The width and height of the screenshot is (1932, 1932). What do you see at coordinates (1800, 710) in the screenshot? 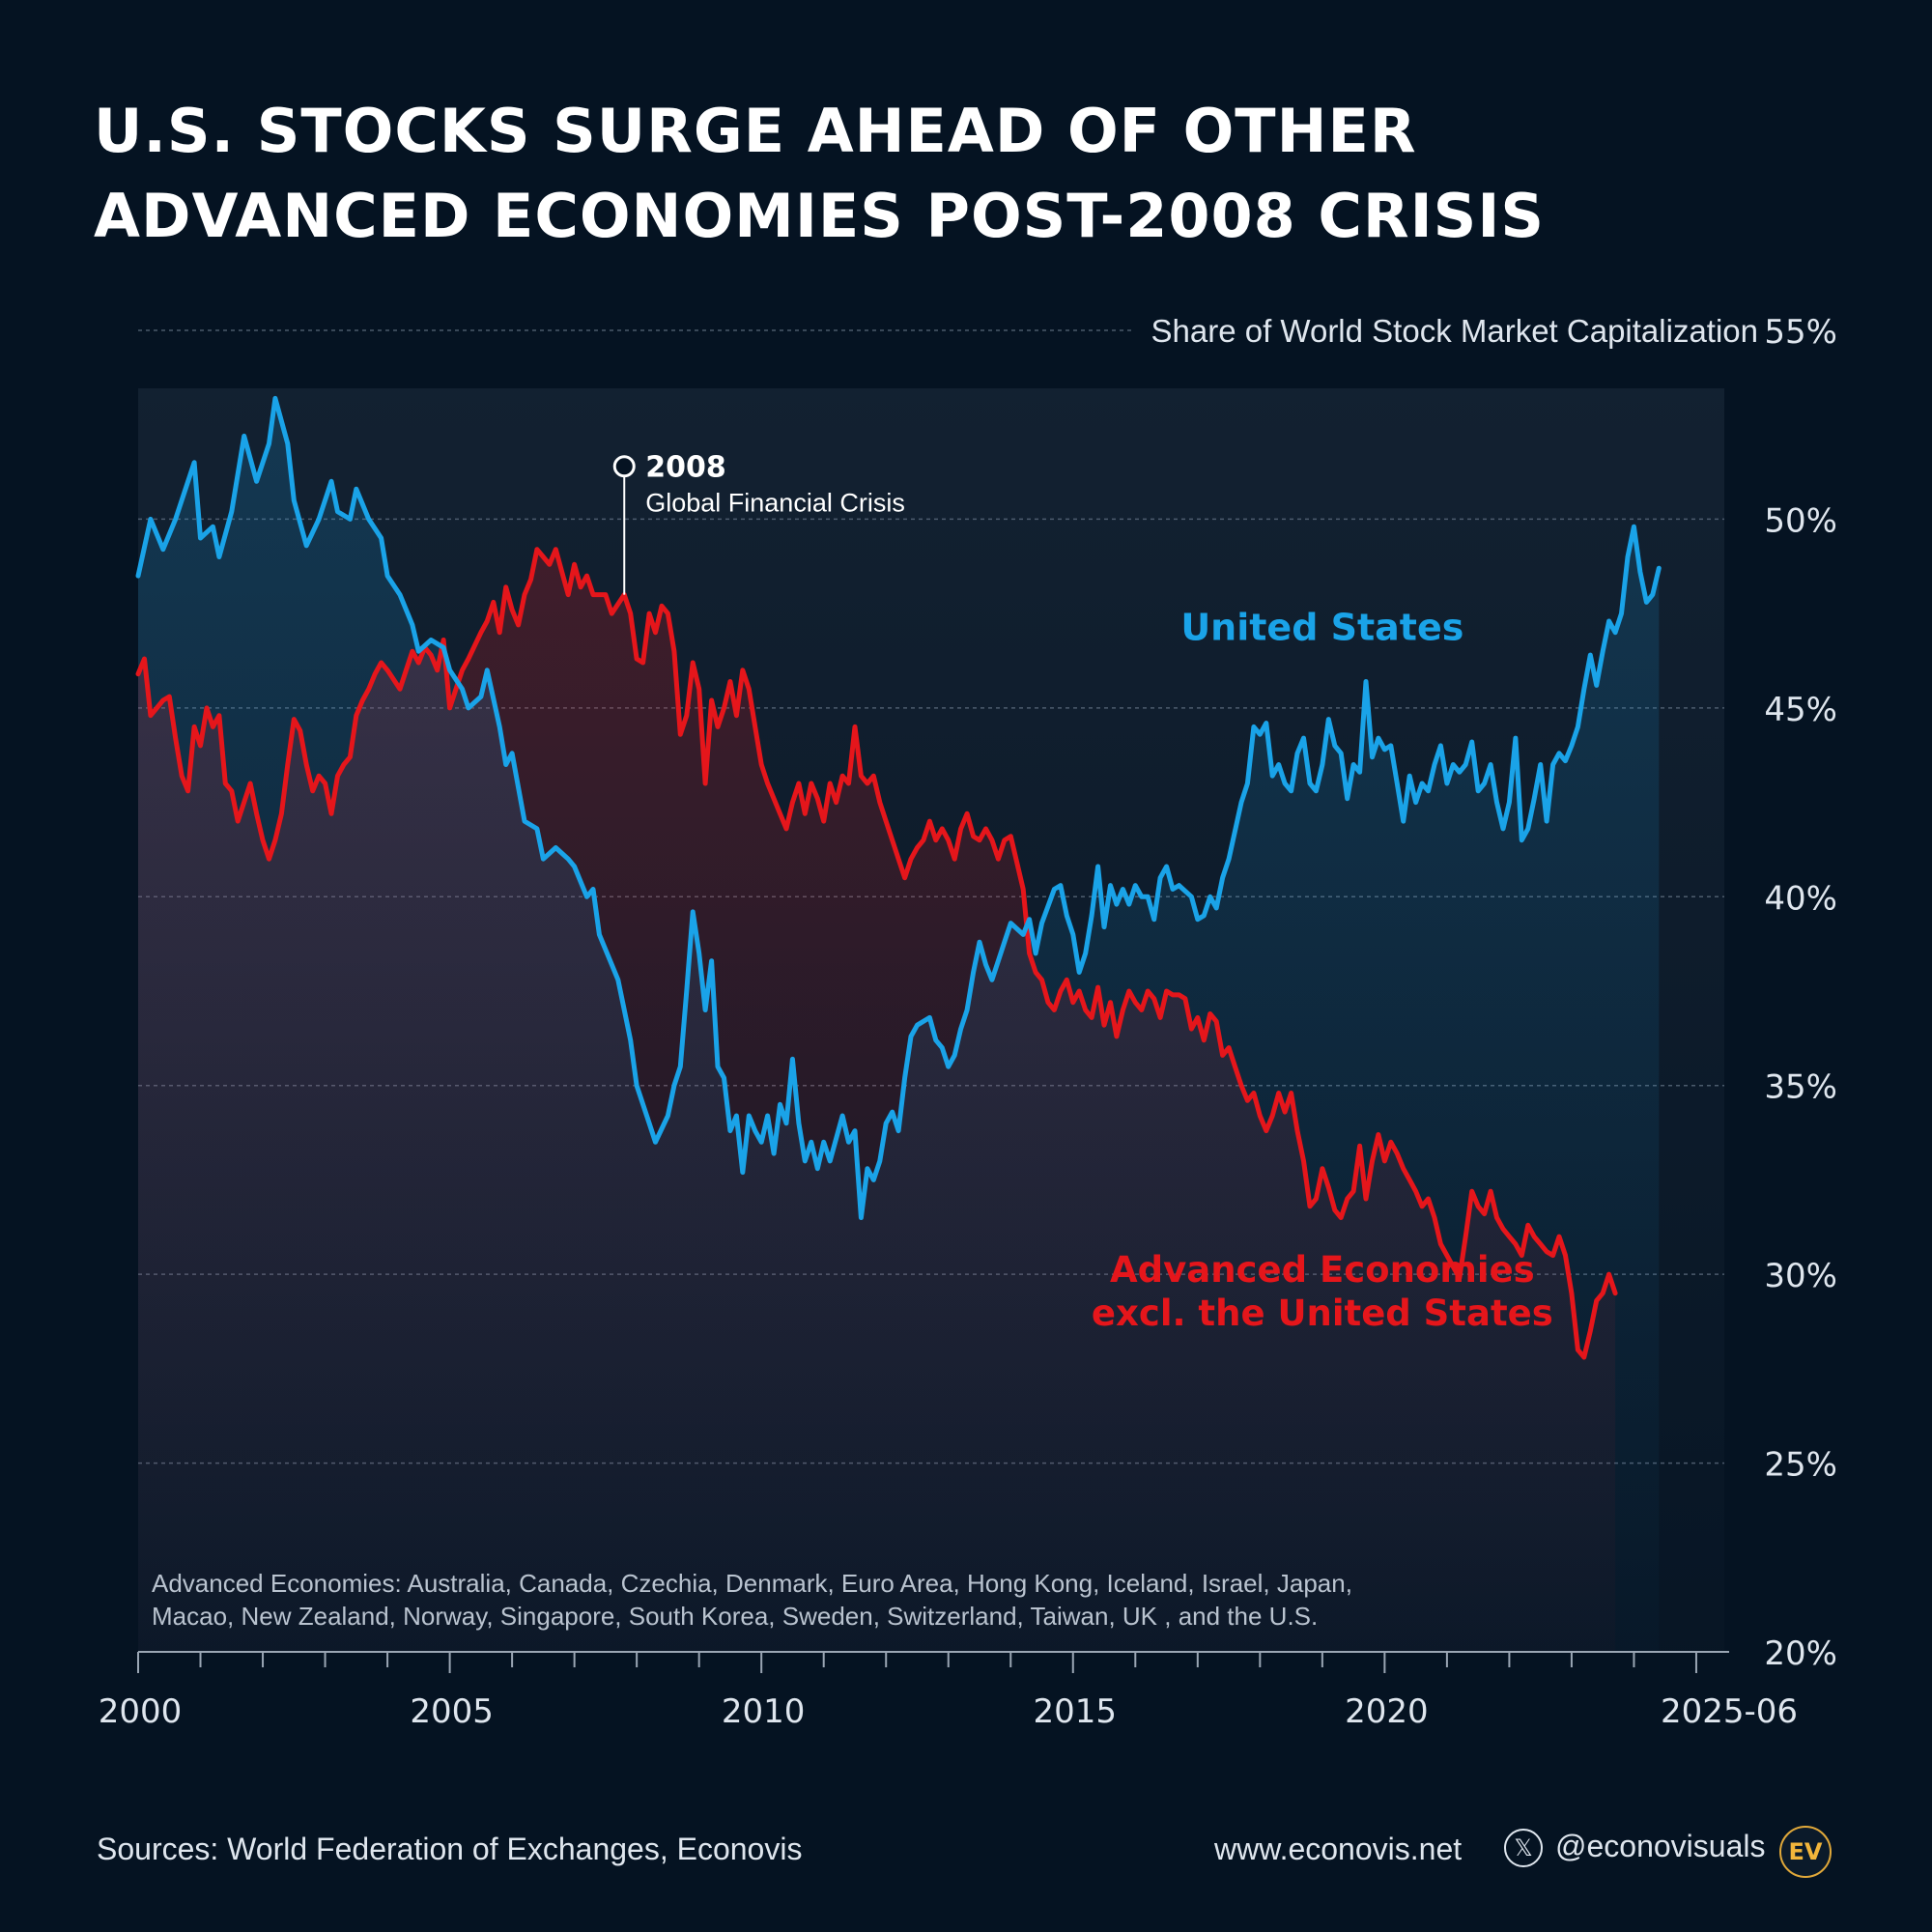
I see `y-tick-label: 45%` at bounding box center [1800, 710].